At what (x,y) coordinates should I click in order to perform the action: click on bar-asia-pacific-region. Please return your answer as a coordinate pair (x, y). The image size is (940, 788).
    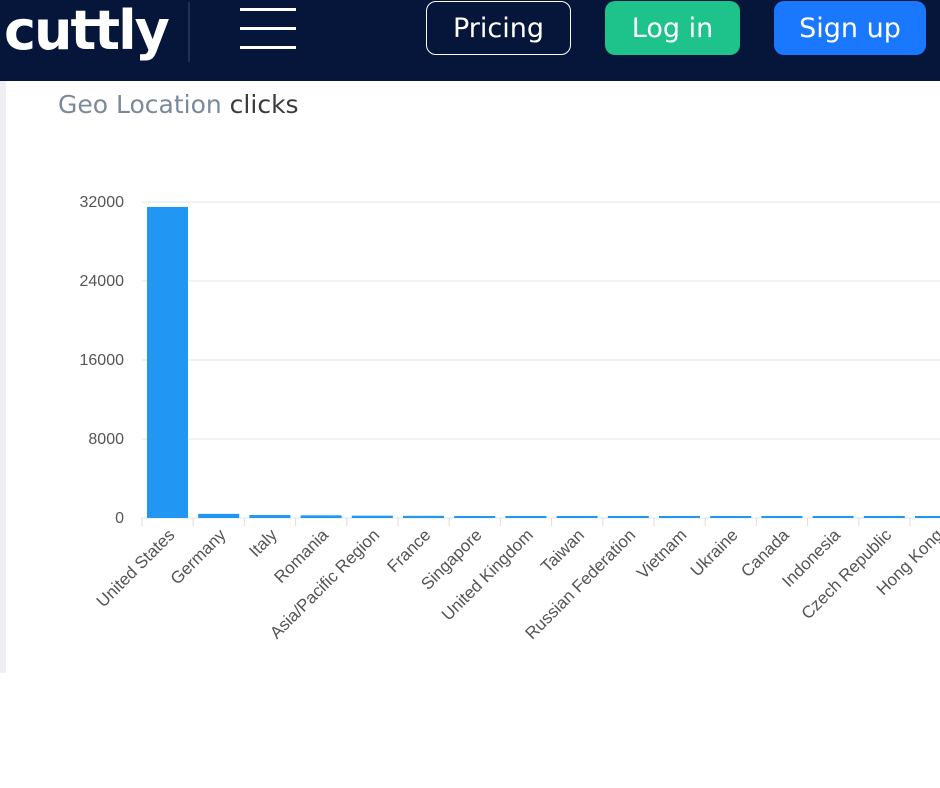
    Looking at the image, I should click on (372, 516).